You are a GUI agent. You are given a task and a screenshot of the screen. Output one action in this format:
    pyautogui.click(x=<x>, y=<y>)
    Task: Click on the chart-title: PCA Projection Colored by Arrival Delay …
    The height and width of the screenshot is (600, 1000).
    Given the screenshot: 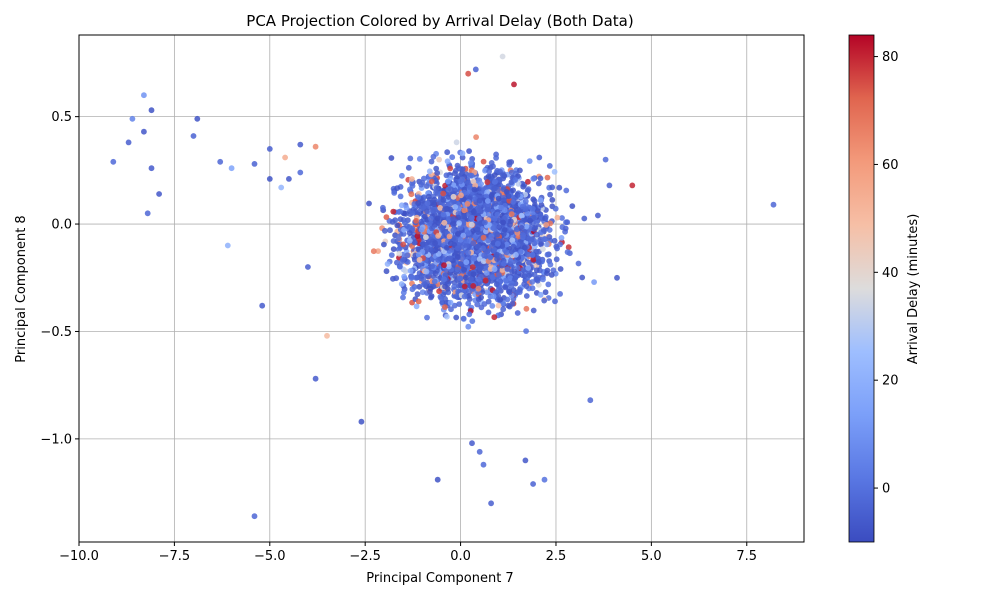 What is the action you would take?
    pyautogui.click(x=439, y=21)
    